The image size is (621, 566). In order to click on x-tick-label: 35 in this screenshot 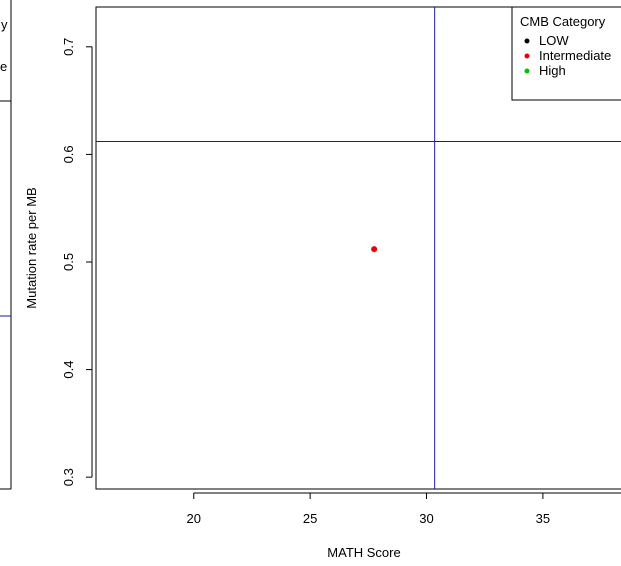, I will do `click(543, 518)`.